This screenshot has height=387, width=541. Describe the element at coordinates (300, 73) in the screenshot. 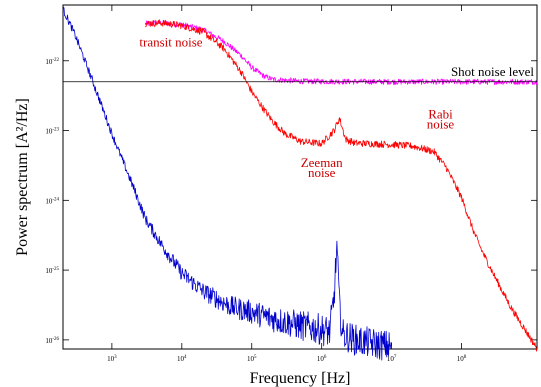

I see `reference-line-group: Shot noise level` at that location.